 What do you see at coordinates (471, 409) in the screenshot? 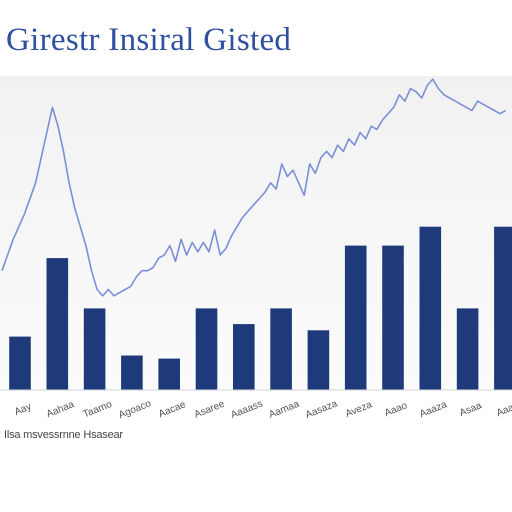
I see `x-tick-label-12: Asaa` at bounding box center [471, 409].